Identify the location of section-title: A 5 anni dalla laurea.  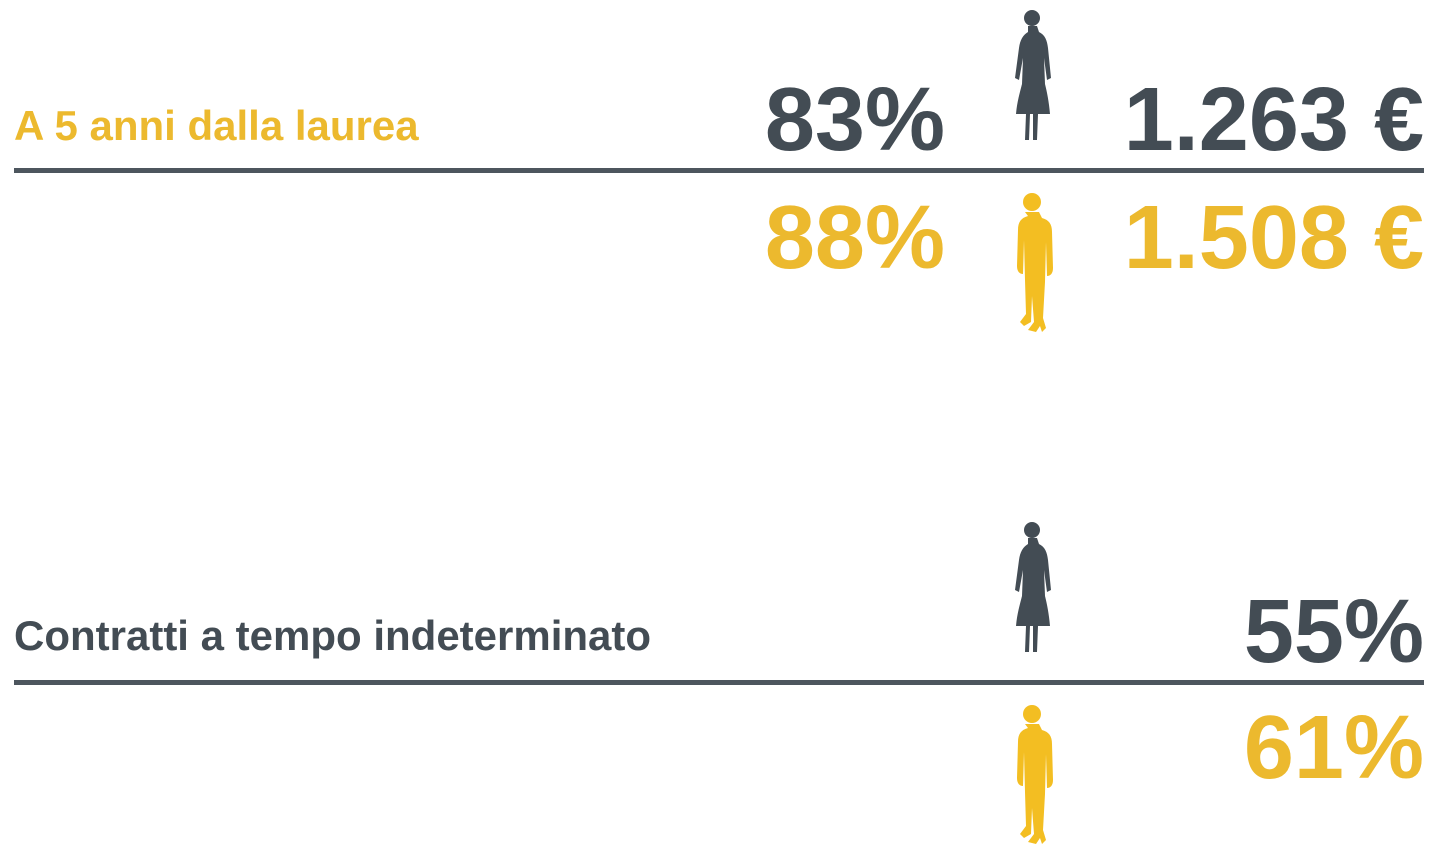
(216, 125).